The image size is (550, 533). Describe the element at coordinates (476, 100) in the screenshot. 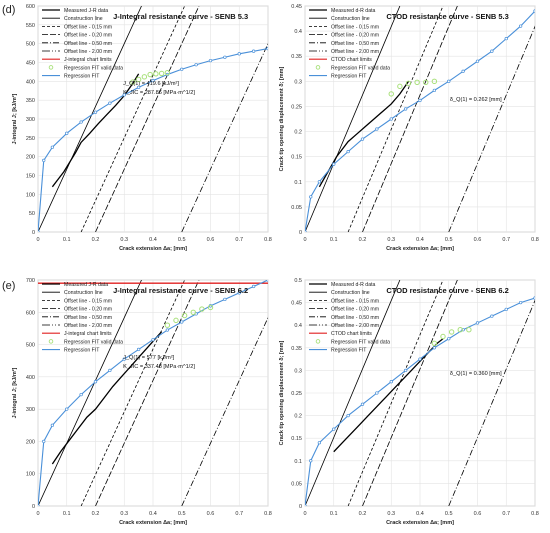

I see `annotation-label: δ_Q(1) = 0.262 [mm]` at that location.